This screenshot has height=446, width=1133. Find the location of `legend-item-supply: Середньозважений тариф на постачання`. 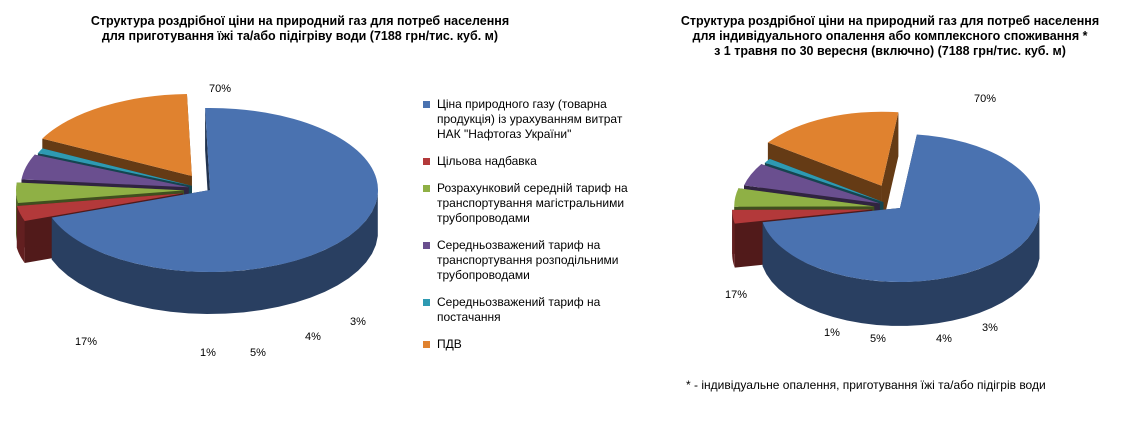

legend-item-supply: Середньозважений тариф на постачання is located at coordinates (543, 310).